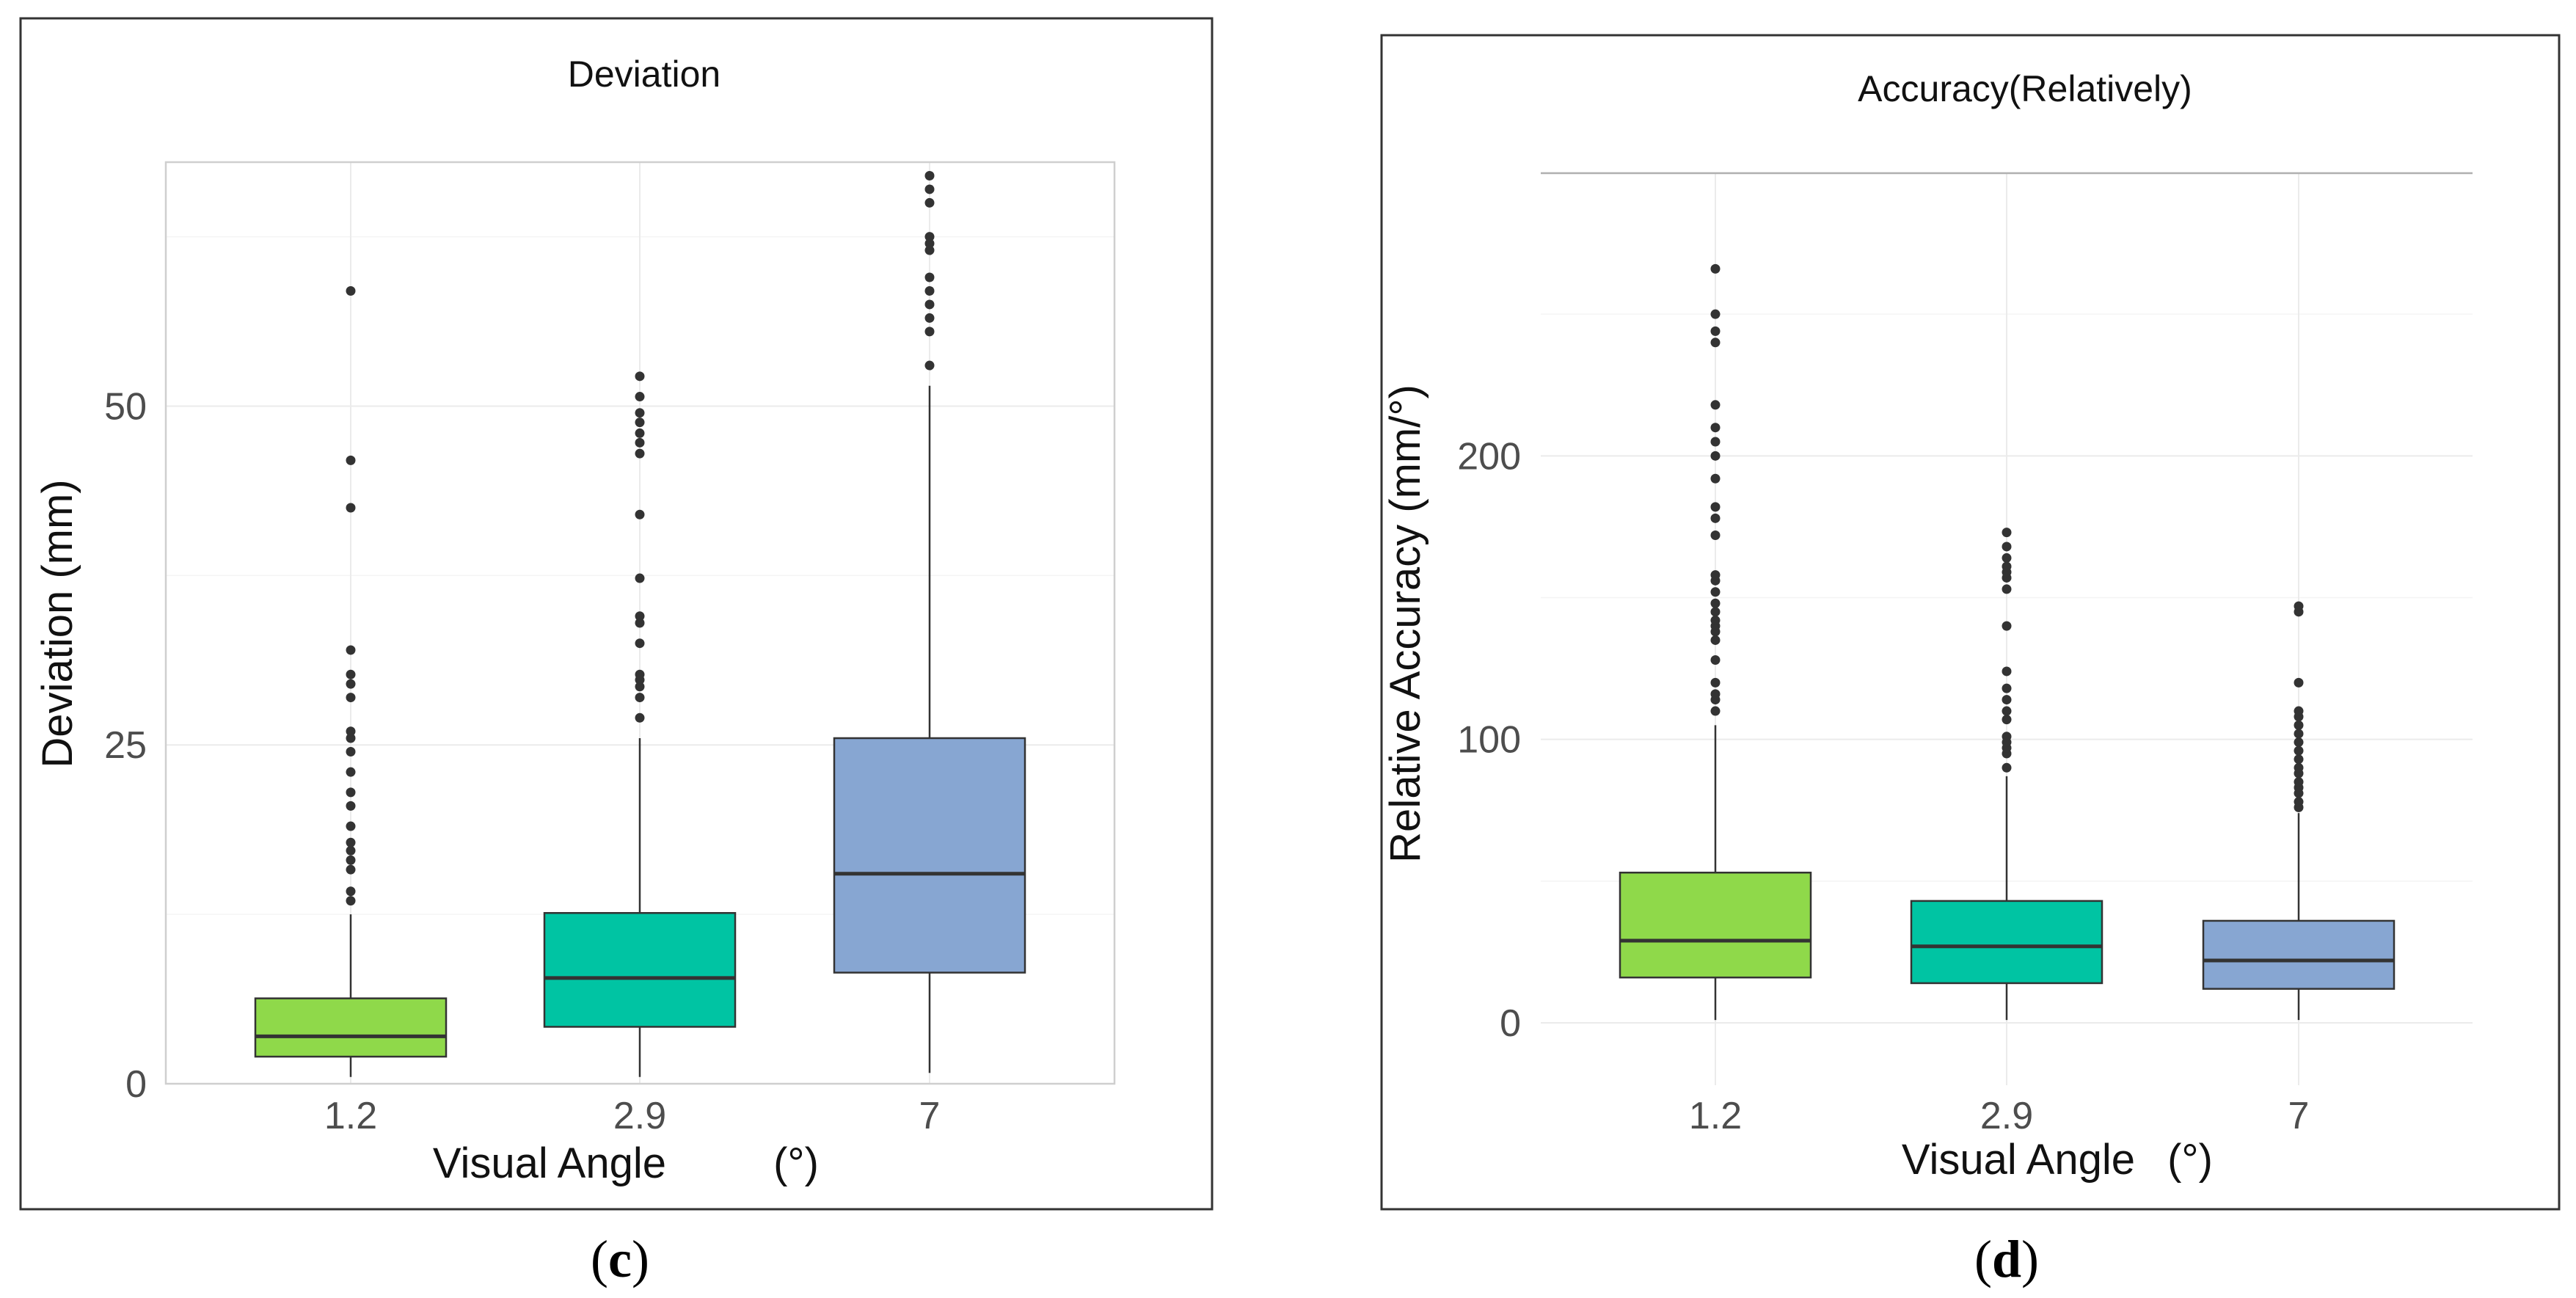 Image resolution: width=2576 pixels, height=1298 pixels. I want to click on deviation-x-tick-label: 2.9, so click(640, 1116).